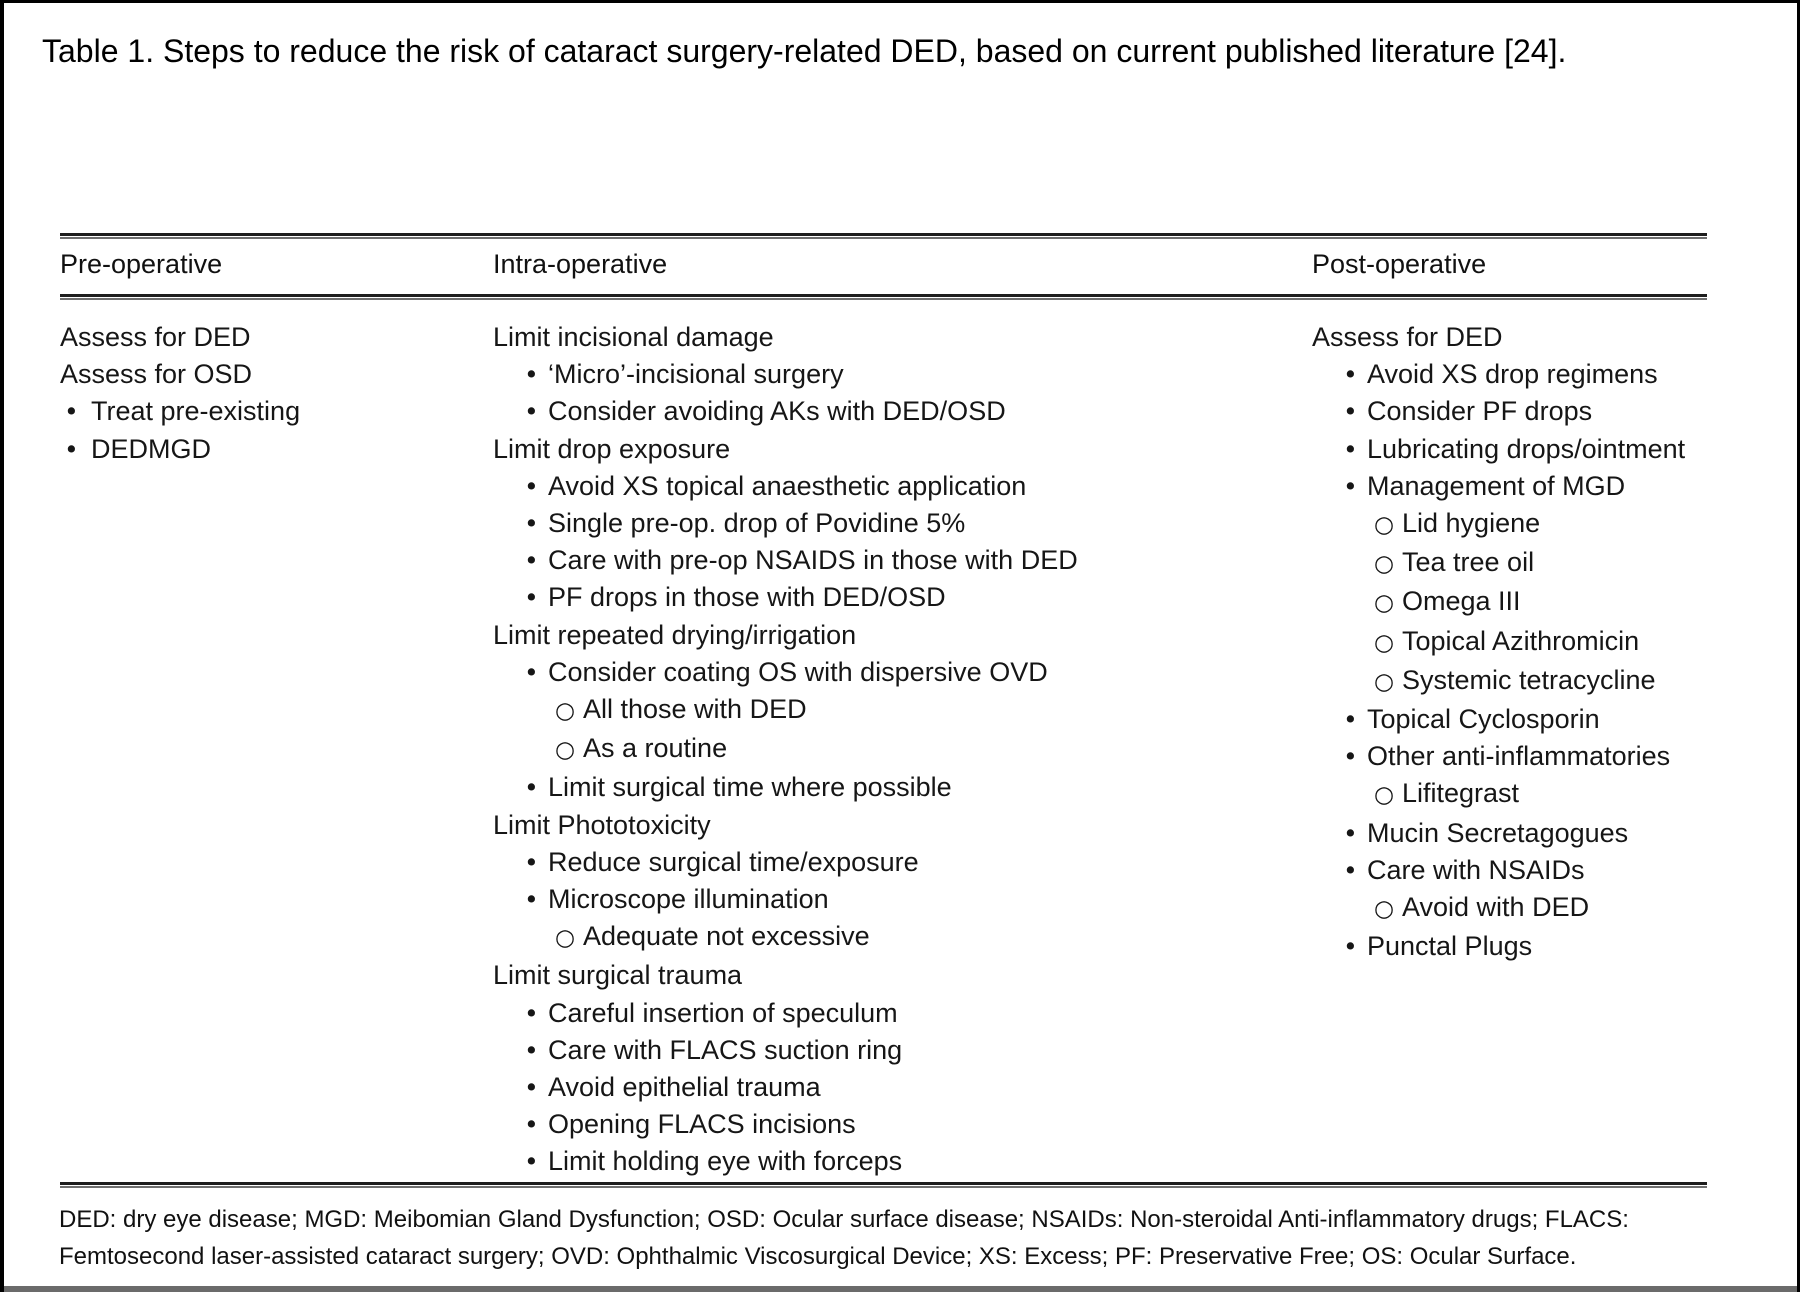 Image resolution: width=1800 pixels, height=1292 pixels. What do you see at coordinates (1570, 486) in the screenshot?
I see `table-row: • Management of MGD` at bounding box center [1570, 486].